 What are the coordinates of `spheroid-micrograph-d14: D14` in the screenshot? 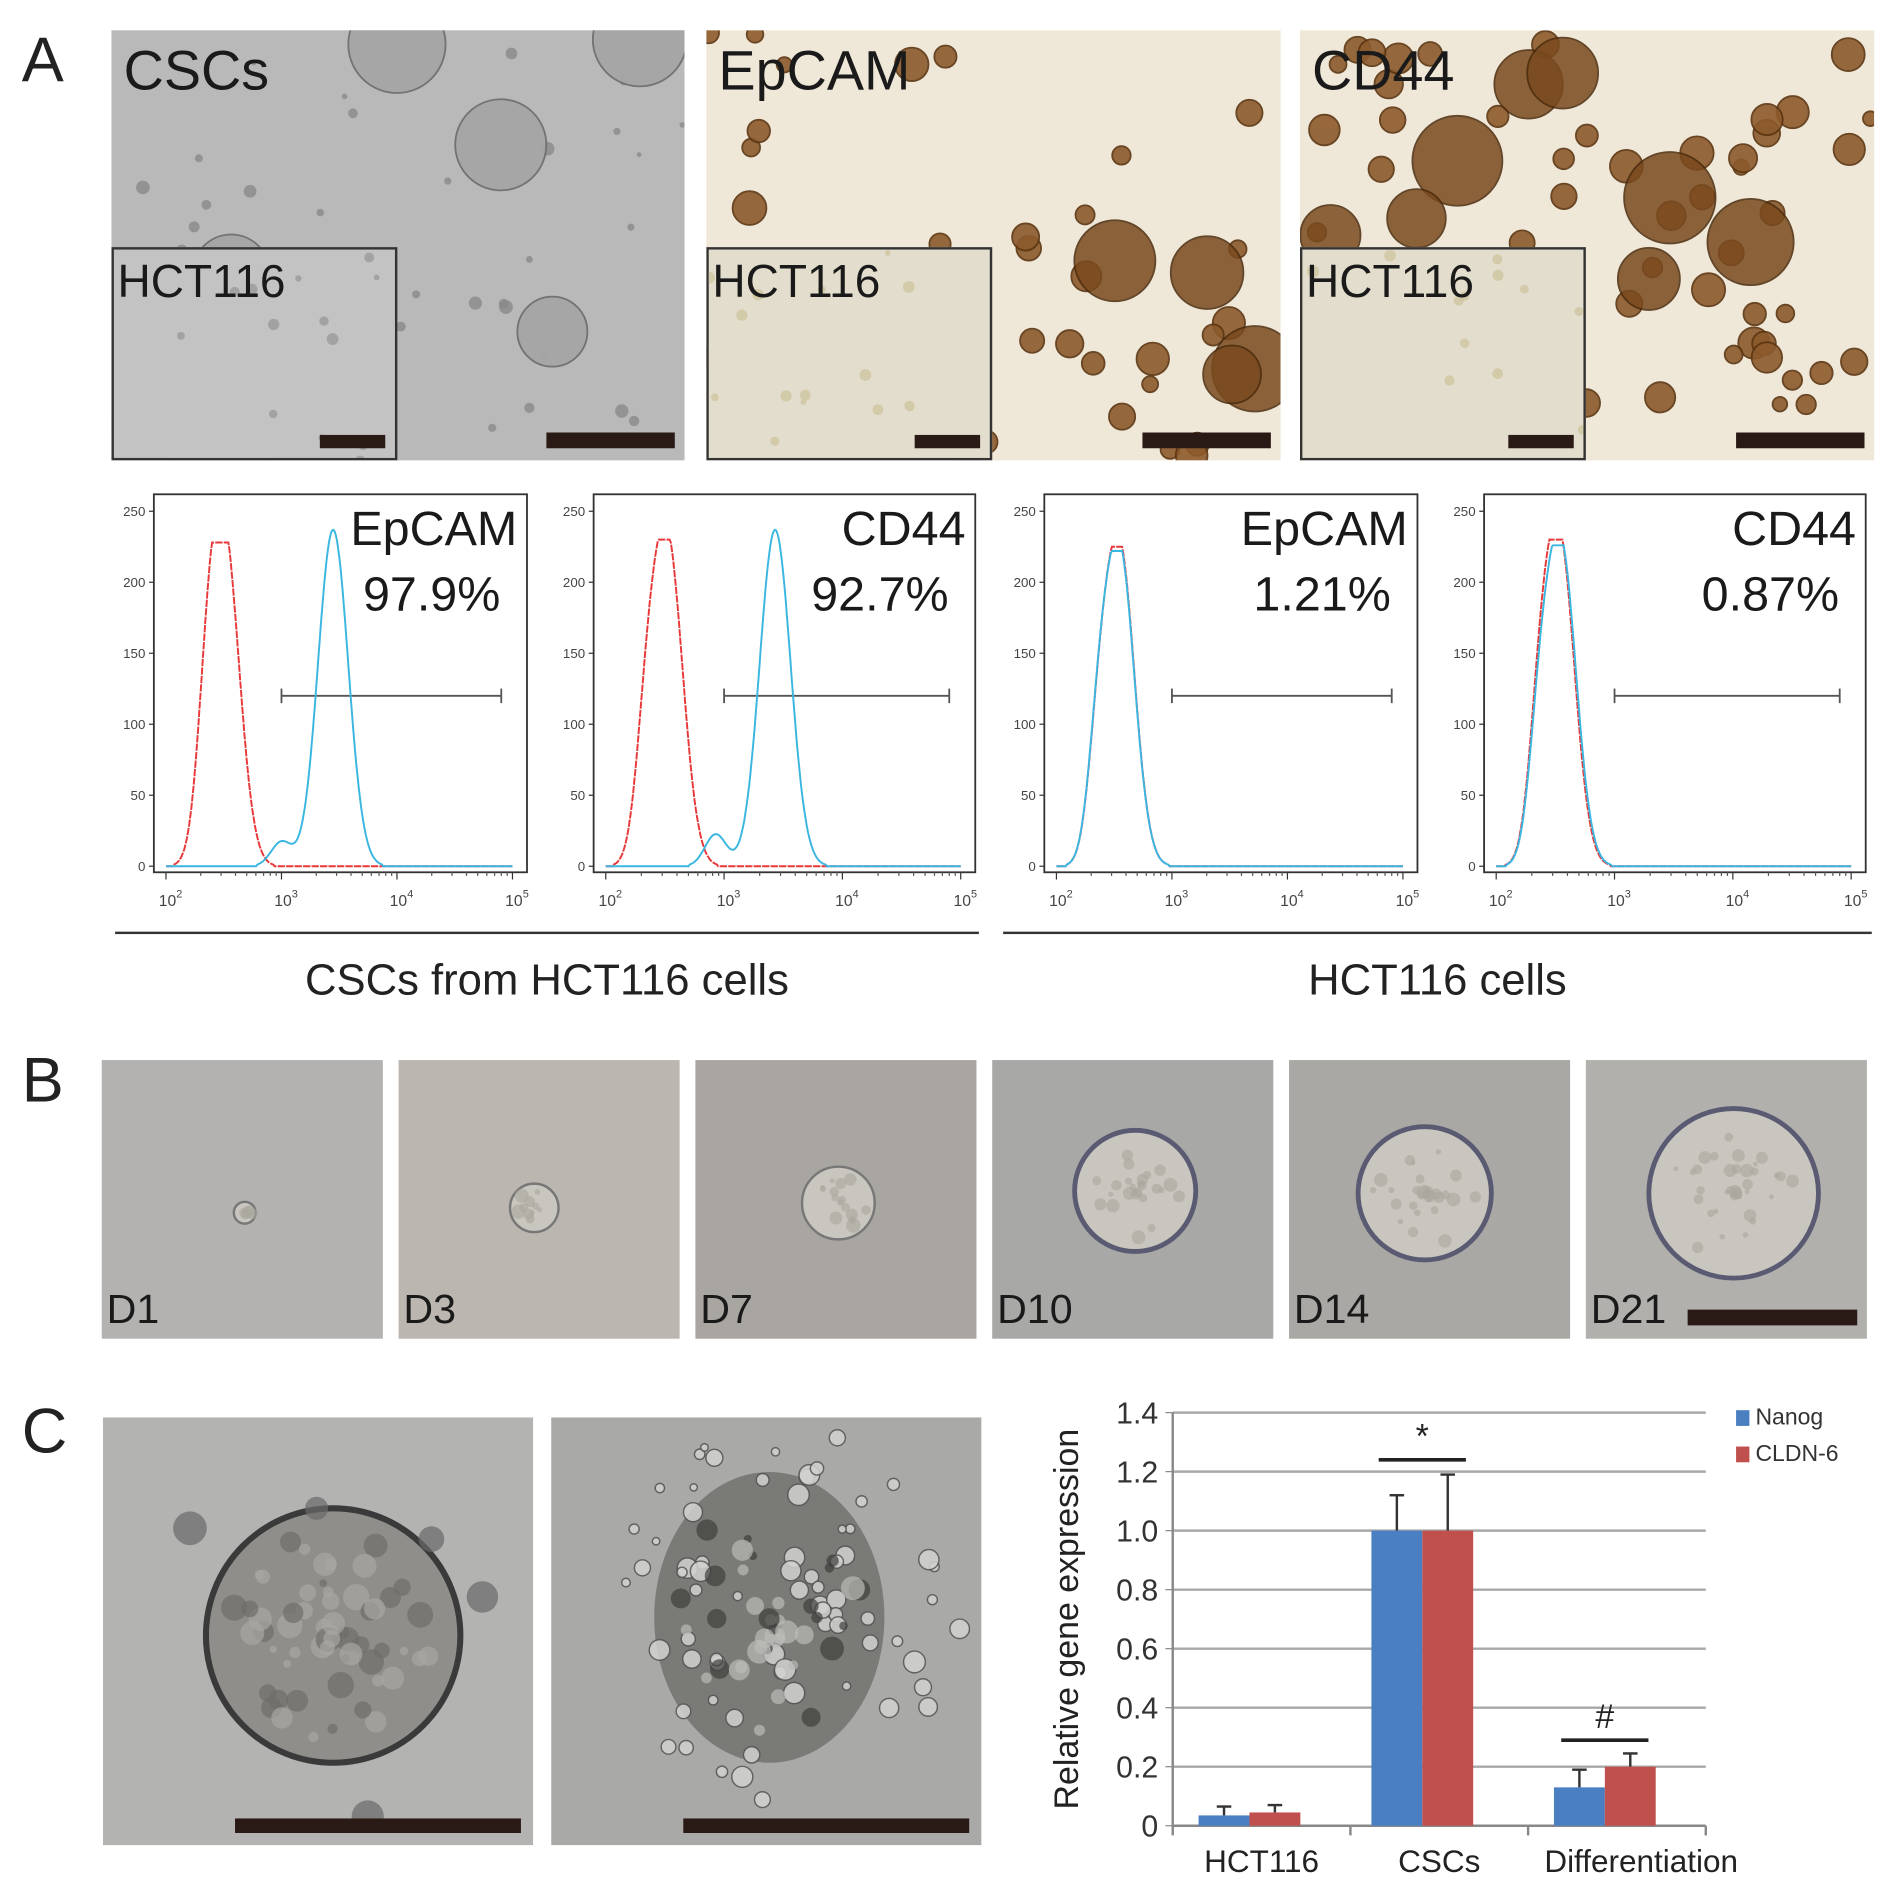 It's located at (1430, 1199).